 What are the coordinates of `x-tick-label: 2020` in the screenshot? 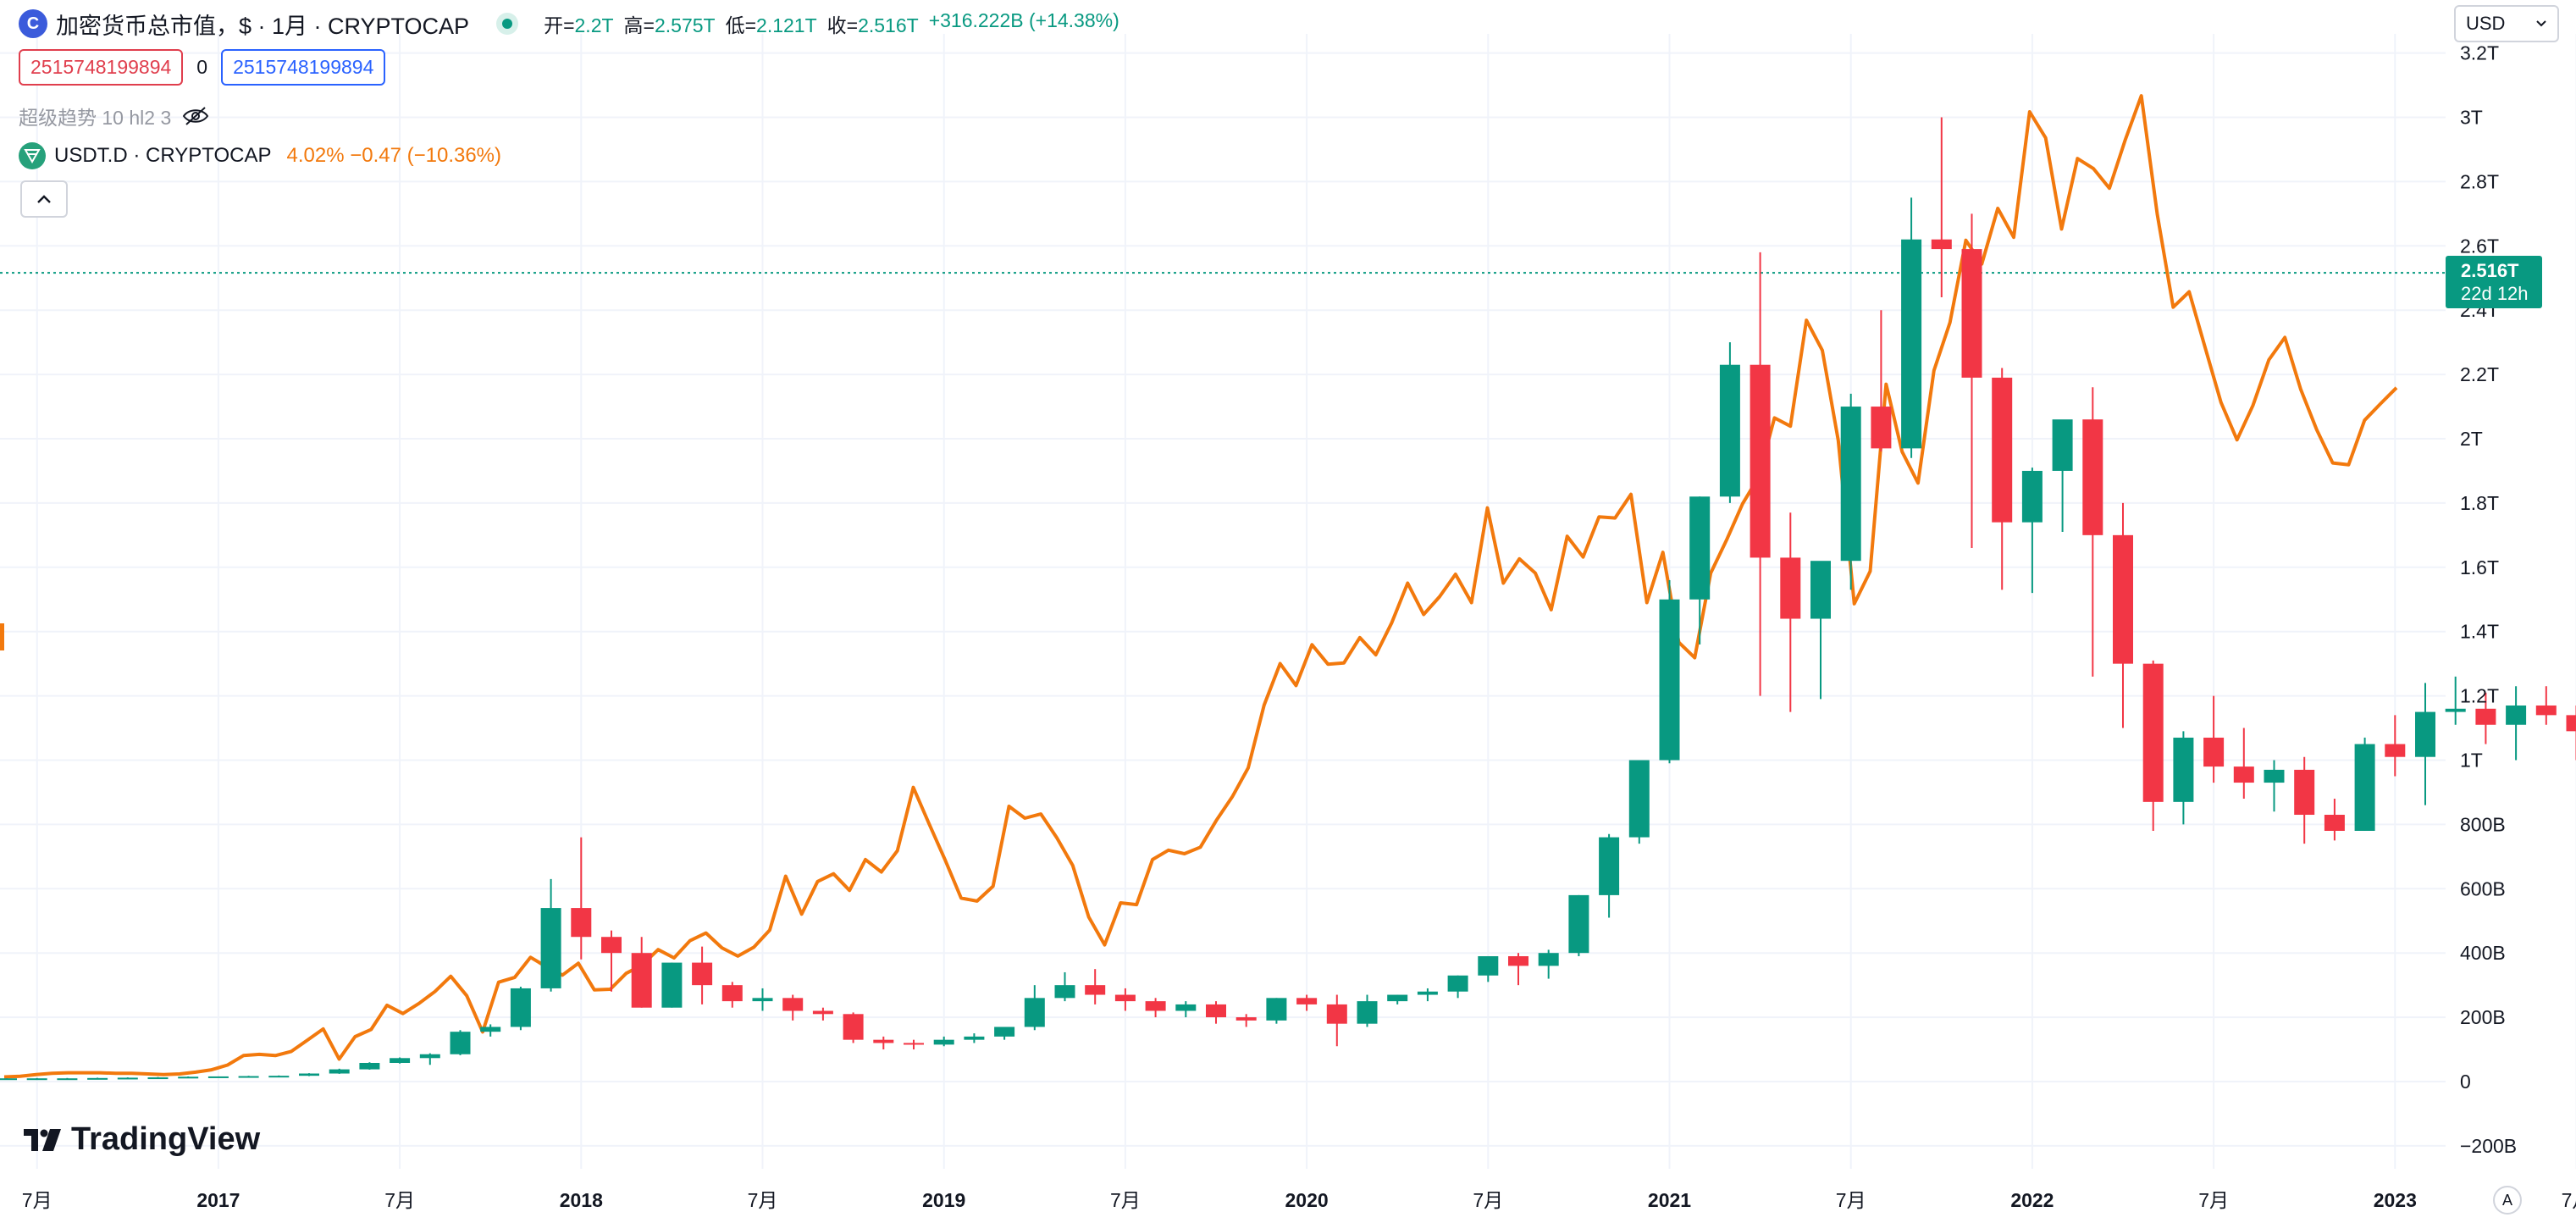 It's located at (1307, 1200).